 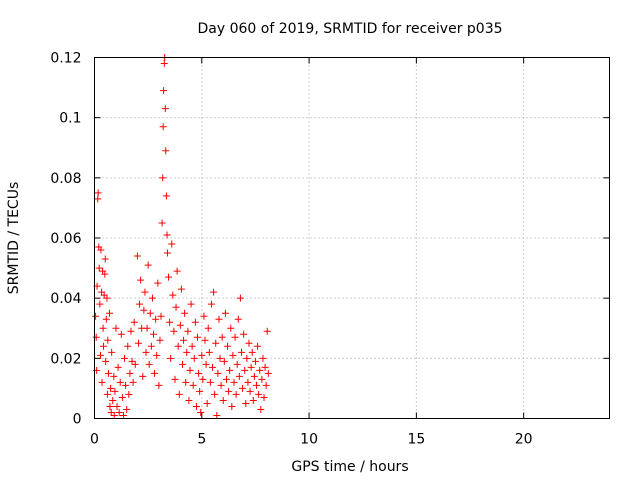 I want to click on y-tick-label: 0.08, so click(x=65, y=179).